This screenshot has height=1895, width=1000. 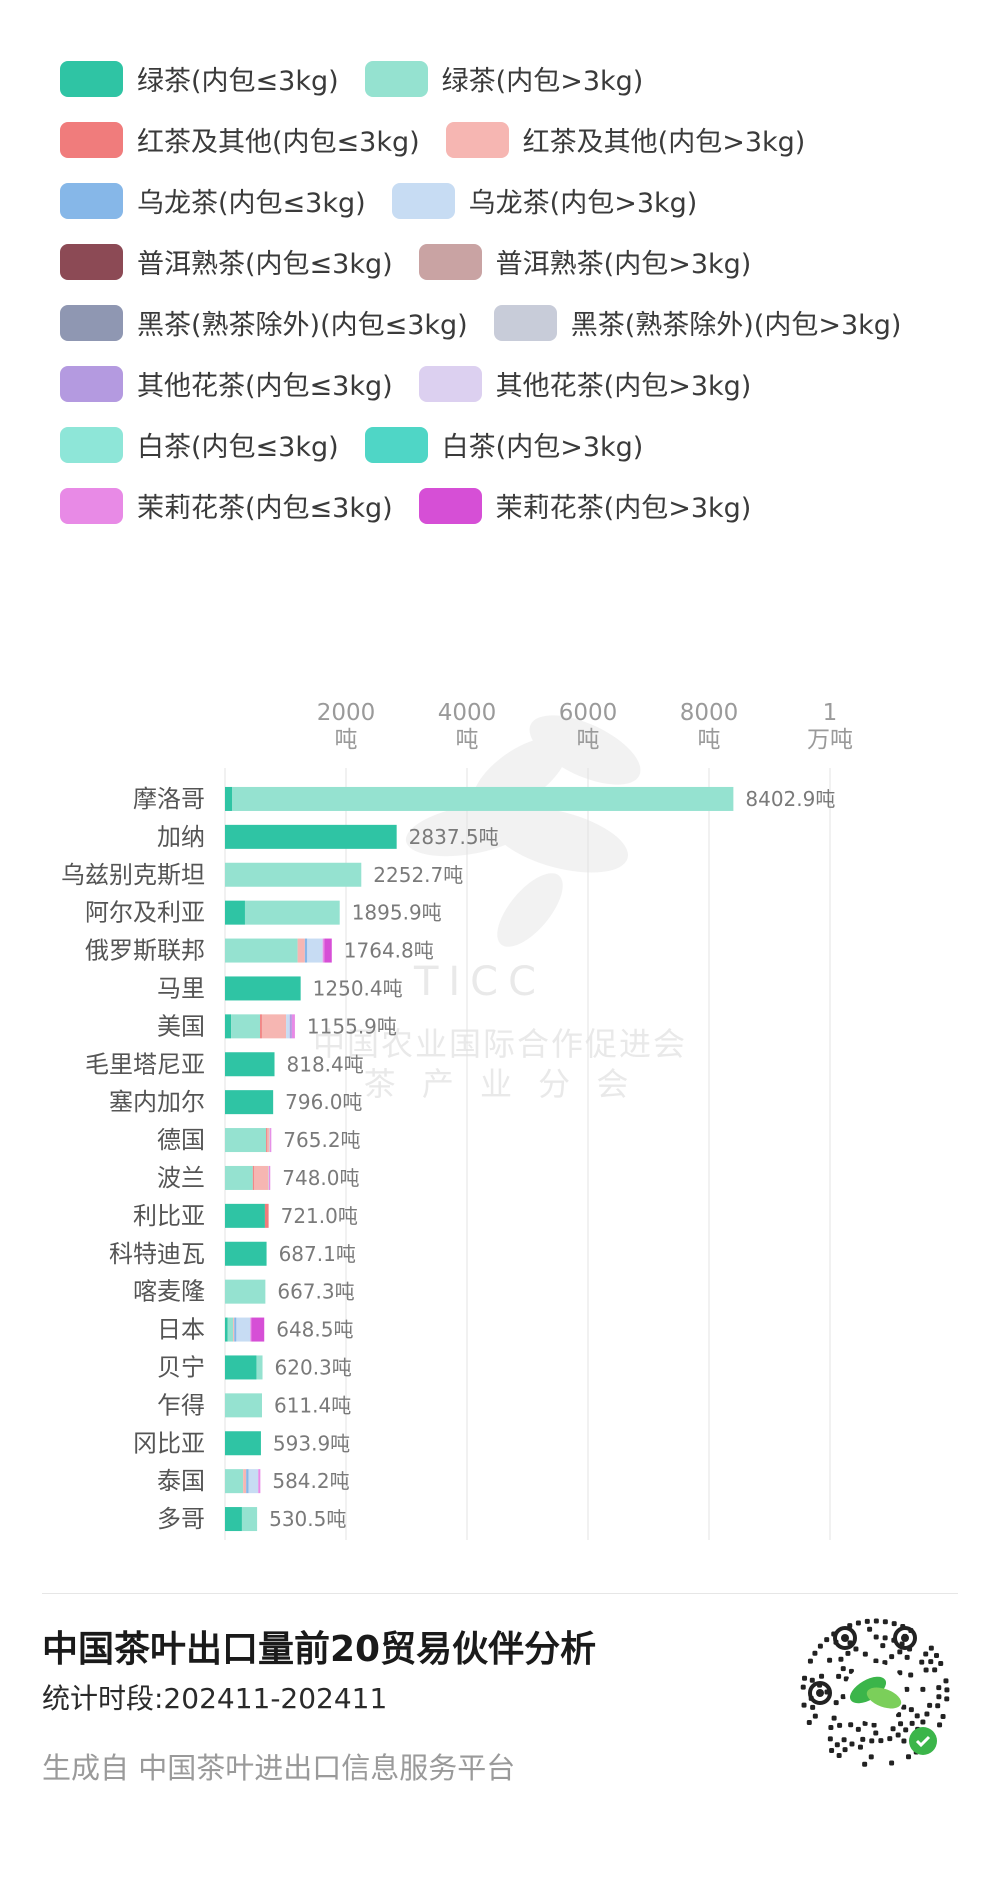 What do you see at coordinates (584, 383) in the screenshot?
I see `legend-item: 其他花茶(内包>3kg)` at bounding box center [584, 383].